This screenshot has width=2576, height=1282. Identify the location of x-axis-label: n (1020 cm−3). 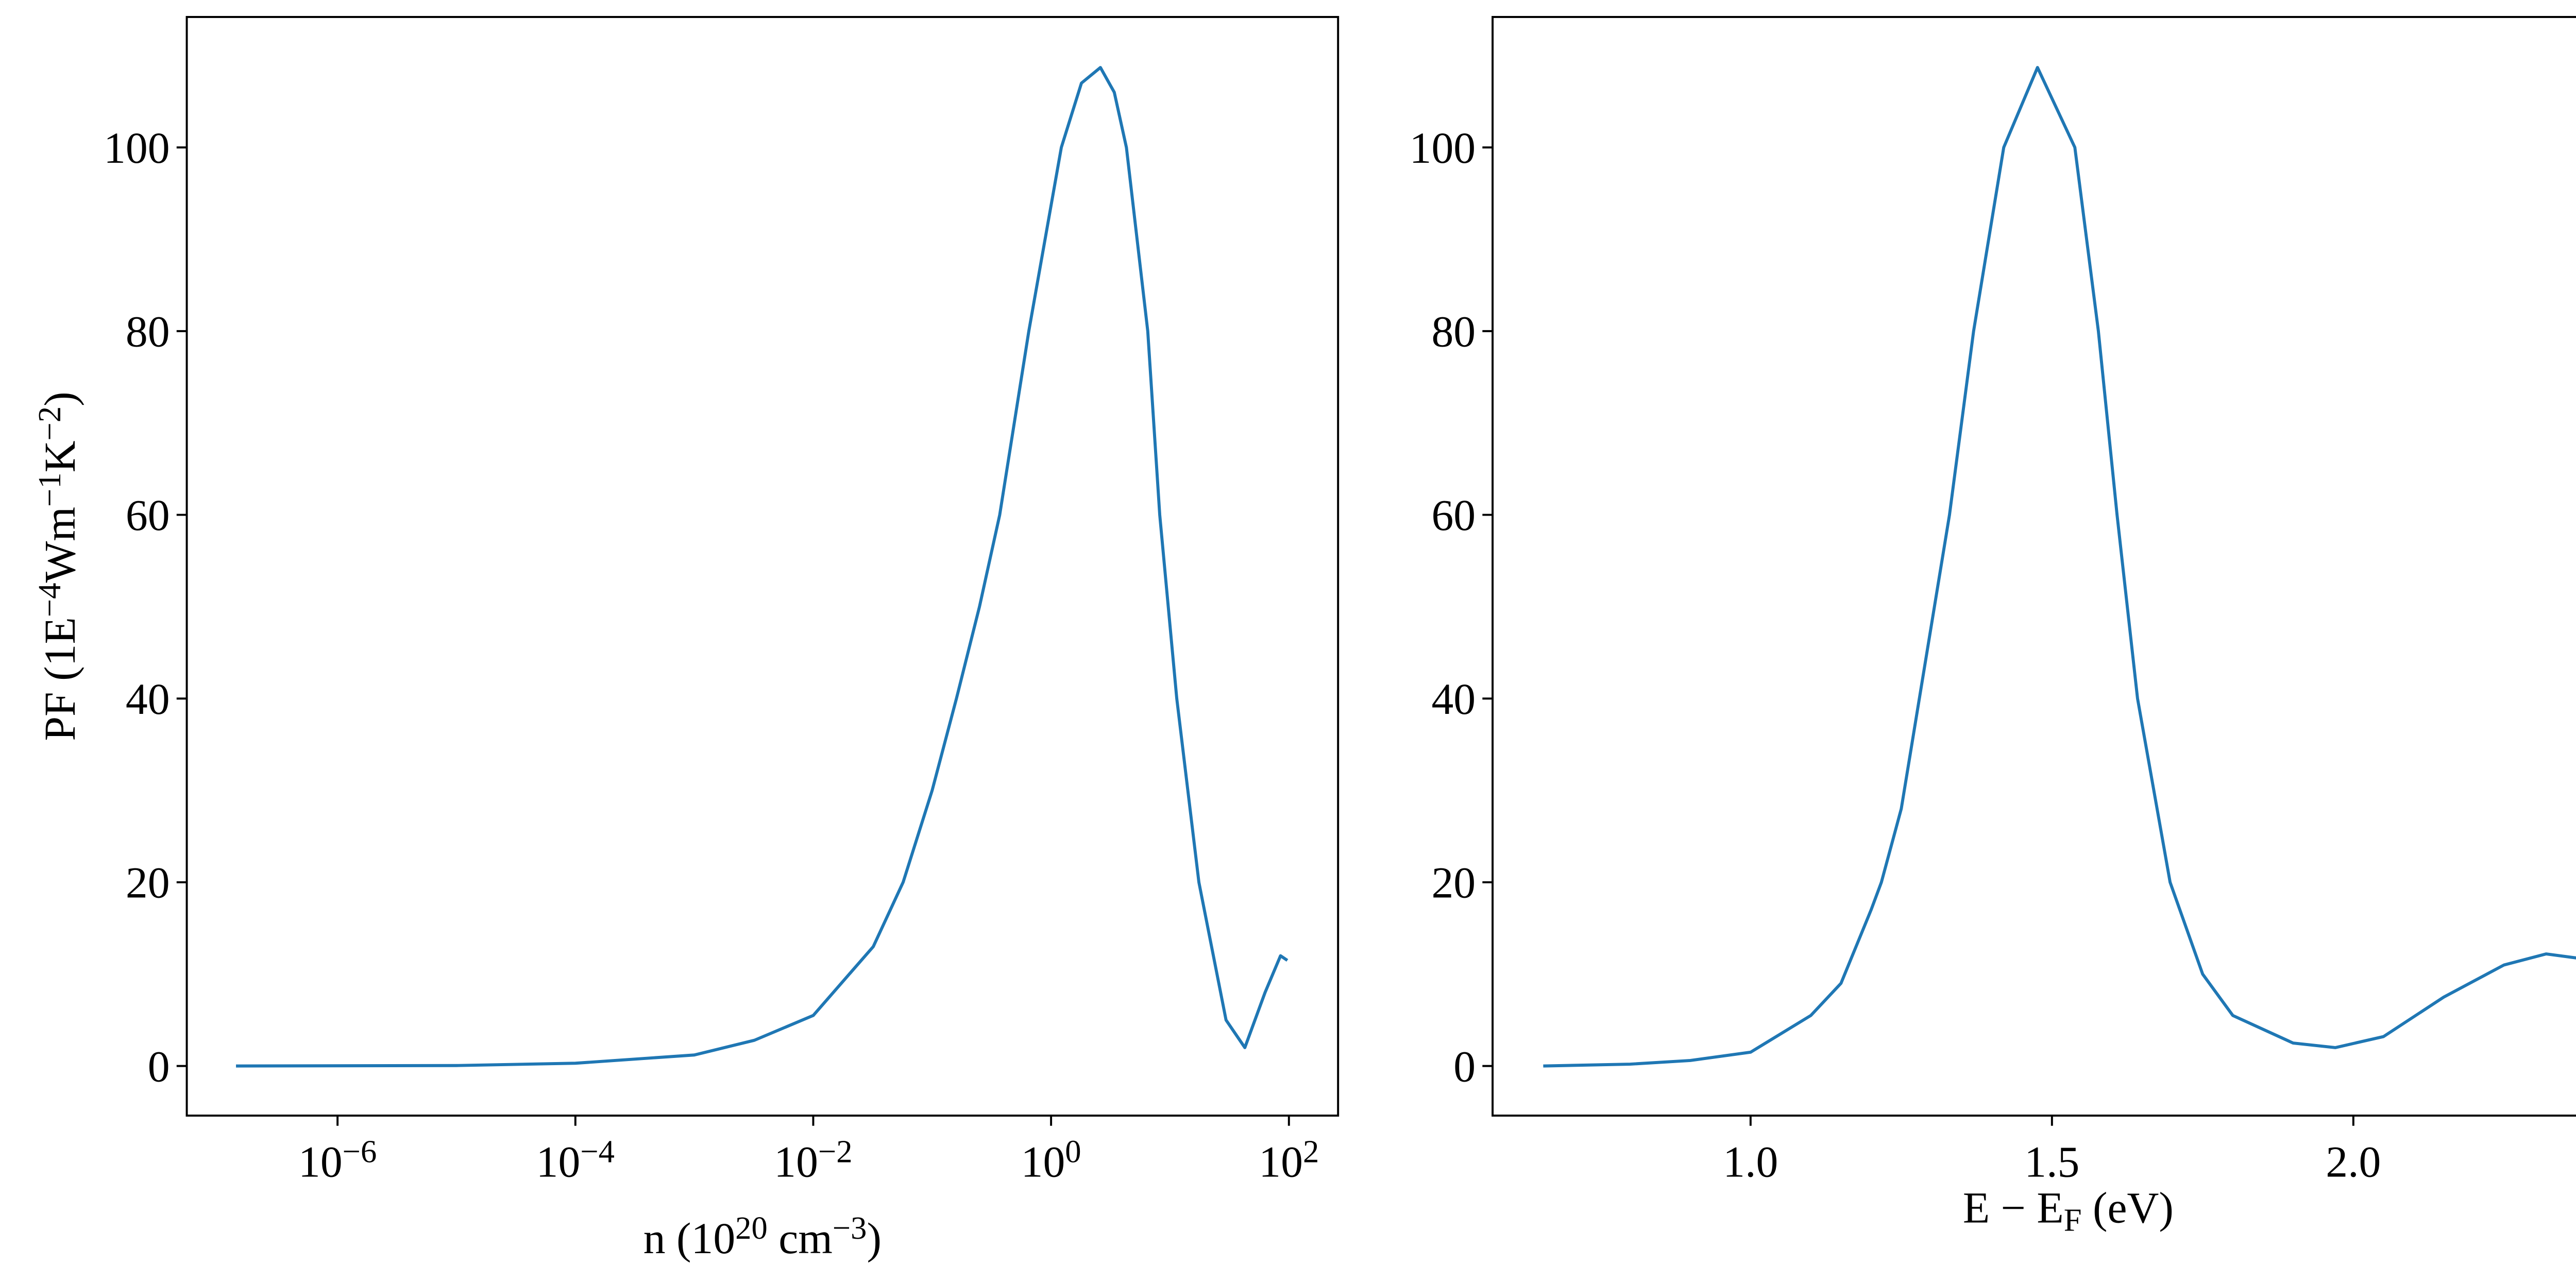
(762, 1236).